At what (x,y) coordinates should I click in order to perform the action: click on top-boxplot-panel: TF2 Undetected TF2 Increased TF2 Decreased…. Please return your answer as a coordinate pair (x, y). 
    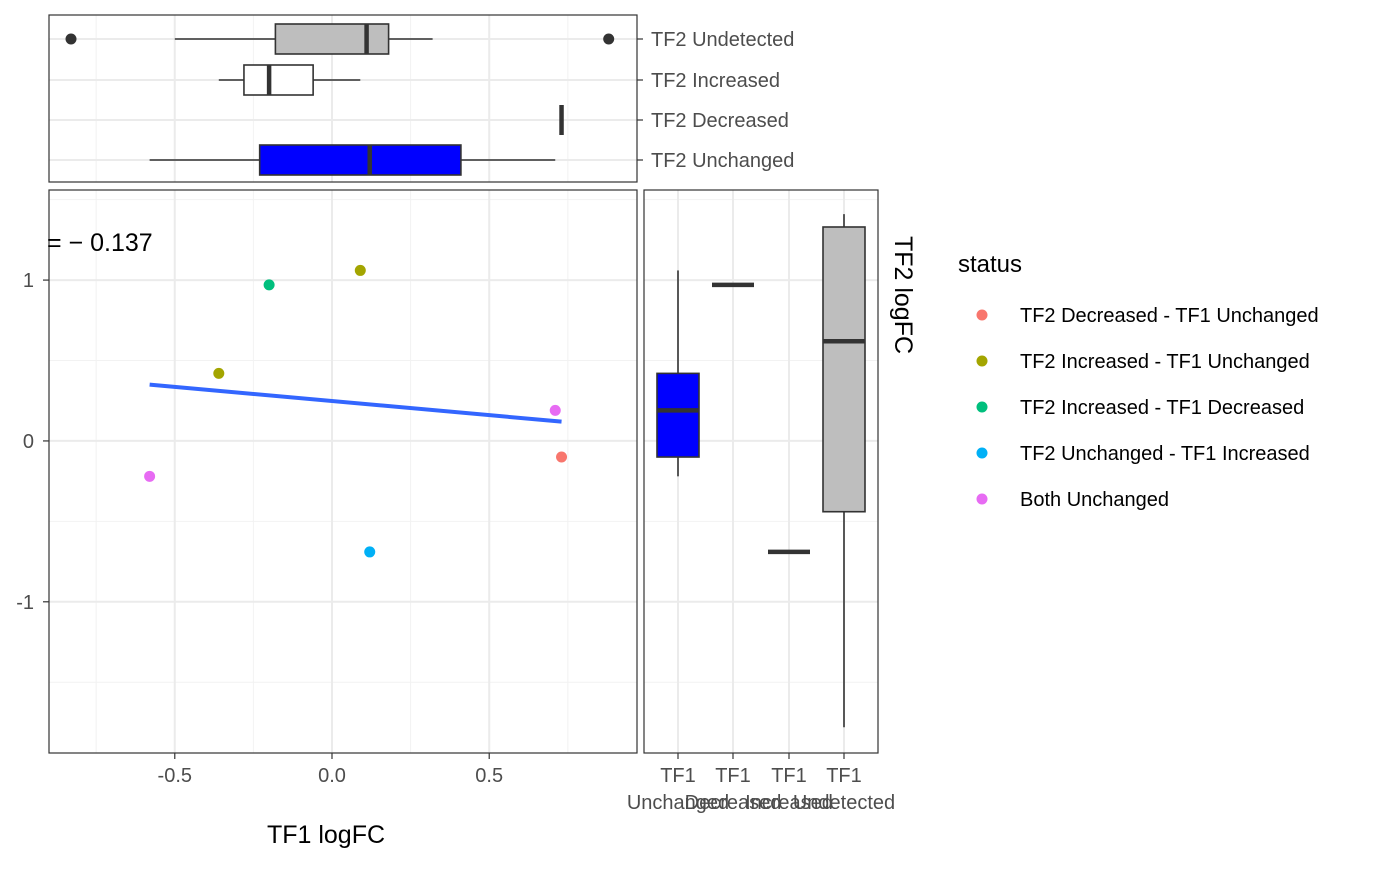
    Looking at the image, I should click on (421, 98).